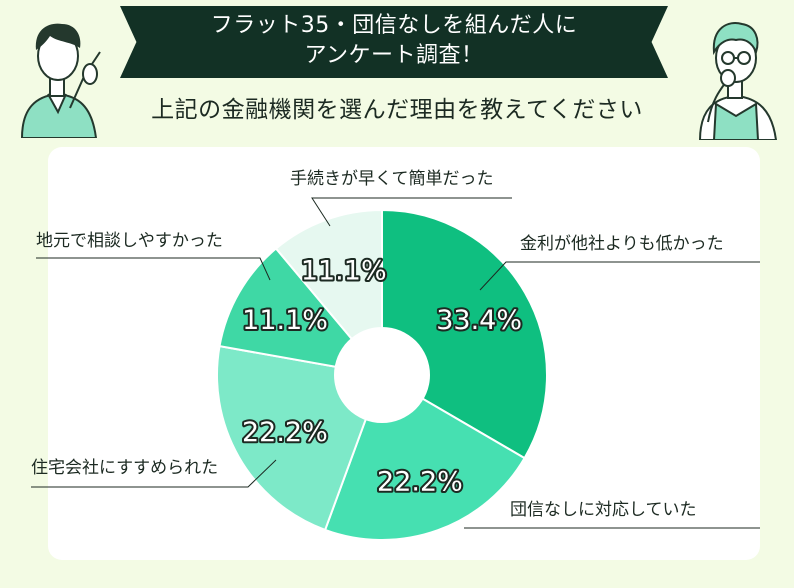 The width and height of the screenshot is (794, 588). I want to click on banner-line-1: フラット35・団信なしを組んだ人に, so click(394, 25).